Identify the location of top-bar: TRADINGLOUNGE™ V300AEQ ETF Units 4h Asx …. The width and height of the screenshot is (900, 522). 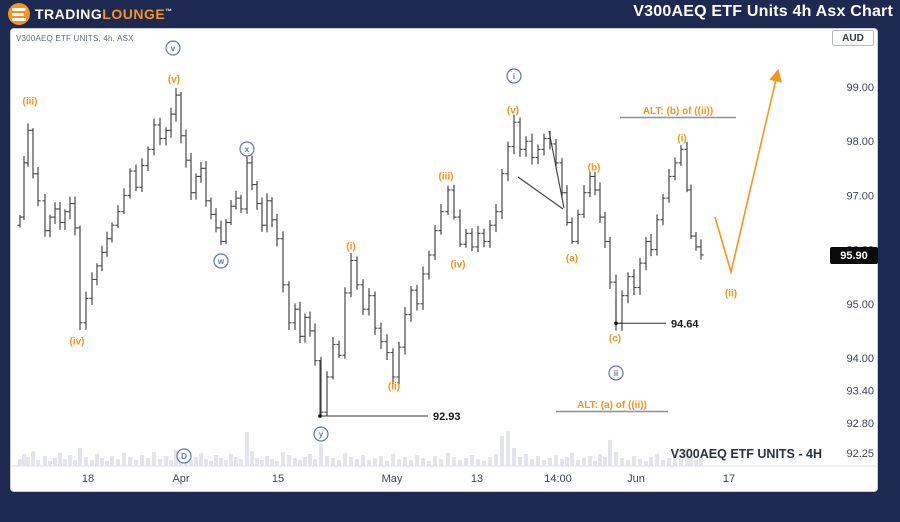
(450, 14).